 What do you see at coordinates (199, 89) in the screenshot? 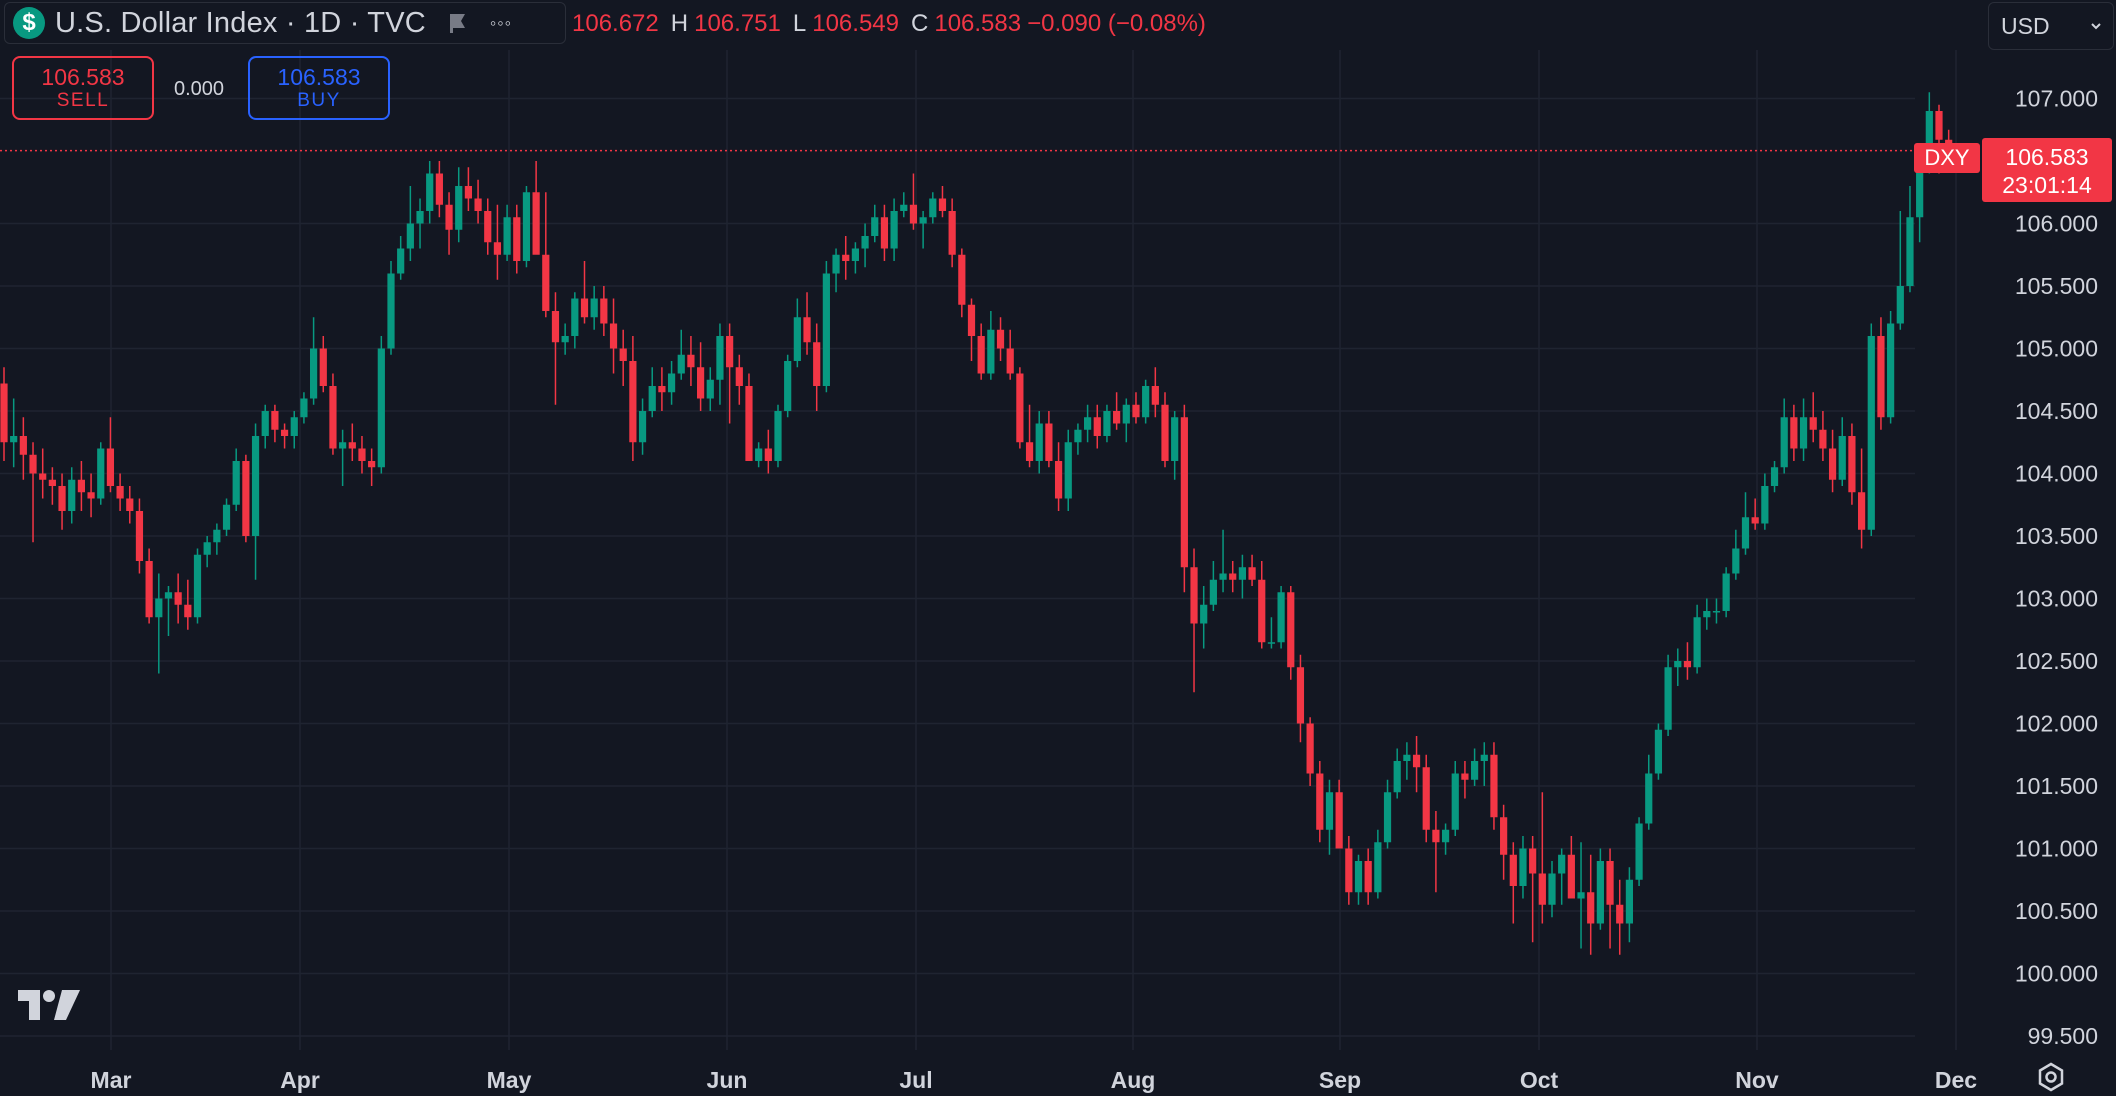
I see `spread-value: 0.000` at bounding box center [199, 89].